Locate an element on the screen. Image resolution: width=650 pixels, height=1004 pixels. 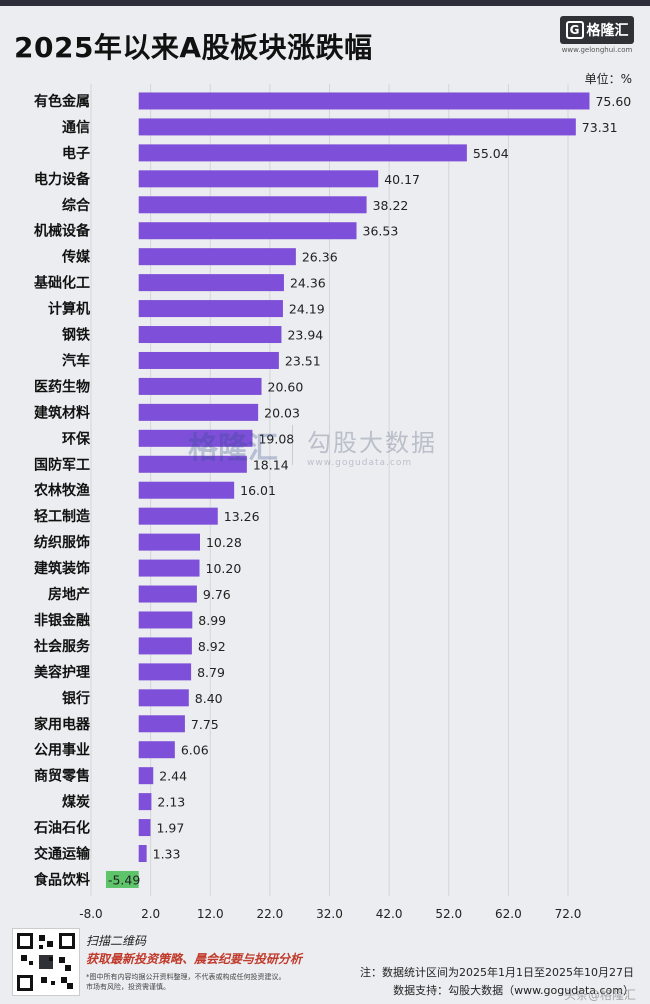
chart-title: 2025年以来A股板块涨跌幅 is located at coordinates (193, 47).